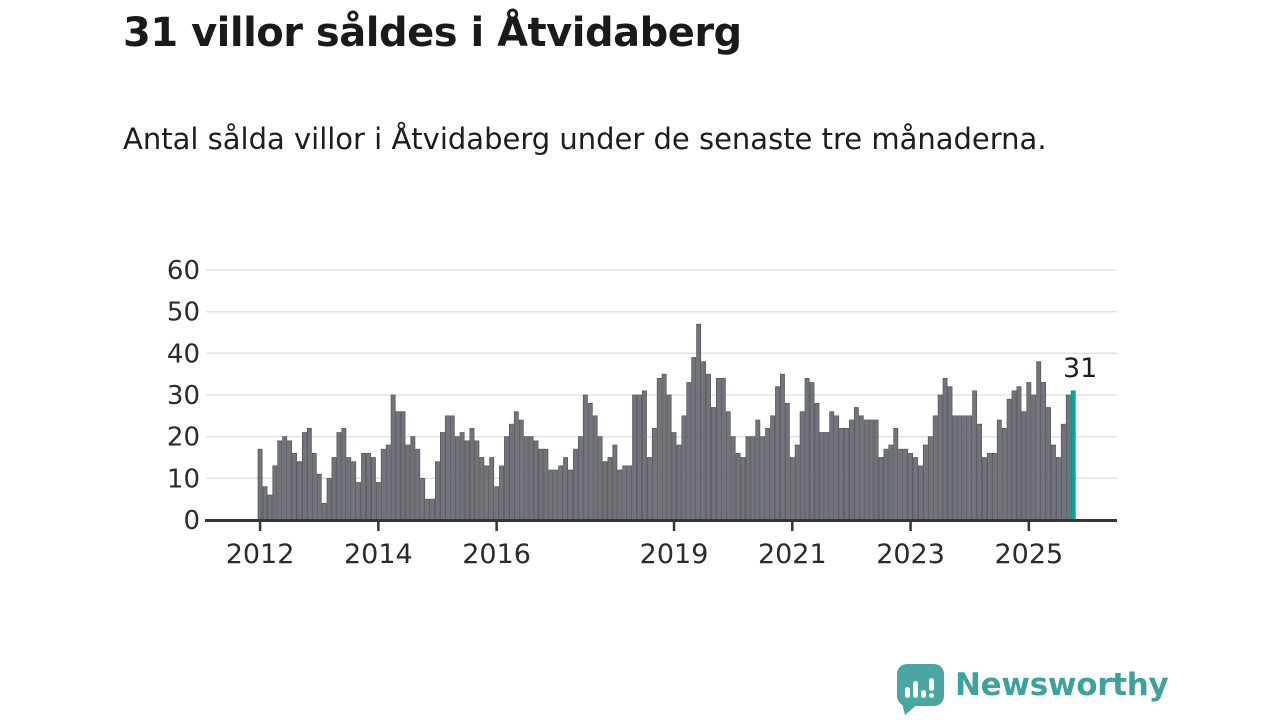  I want to click on newsworthy-logo: Newsworthy, so click(1033, 689).